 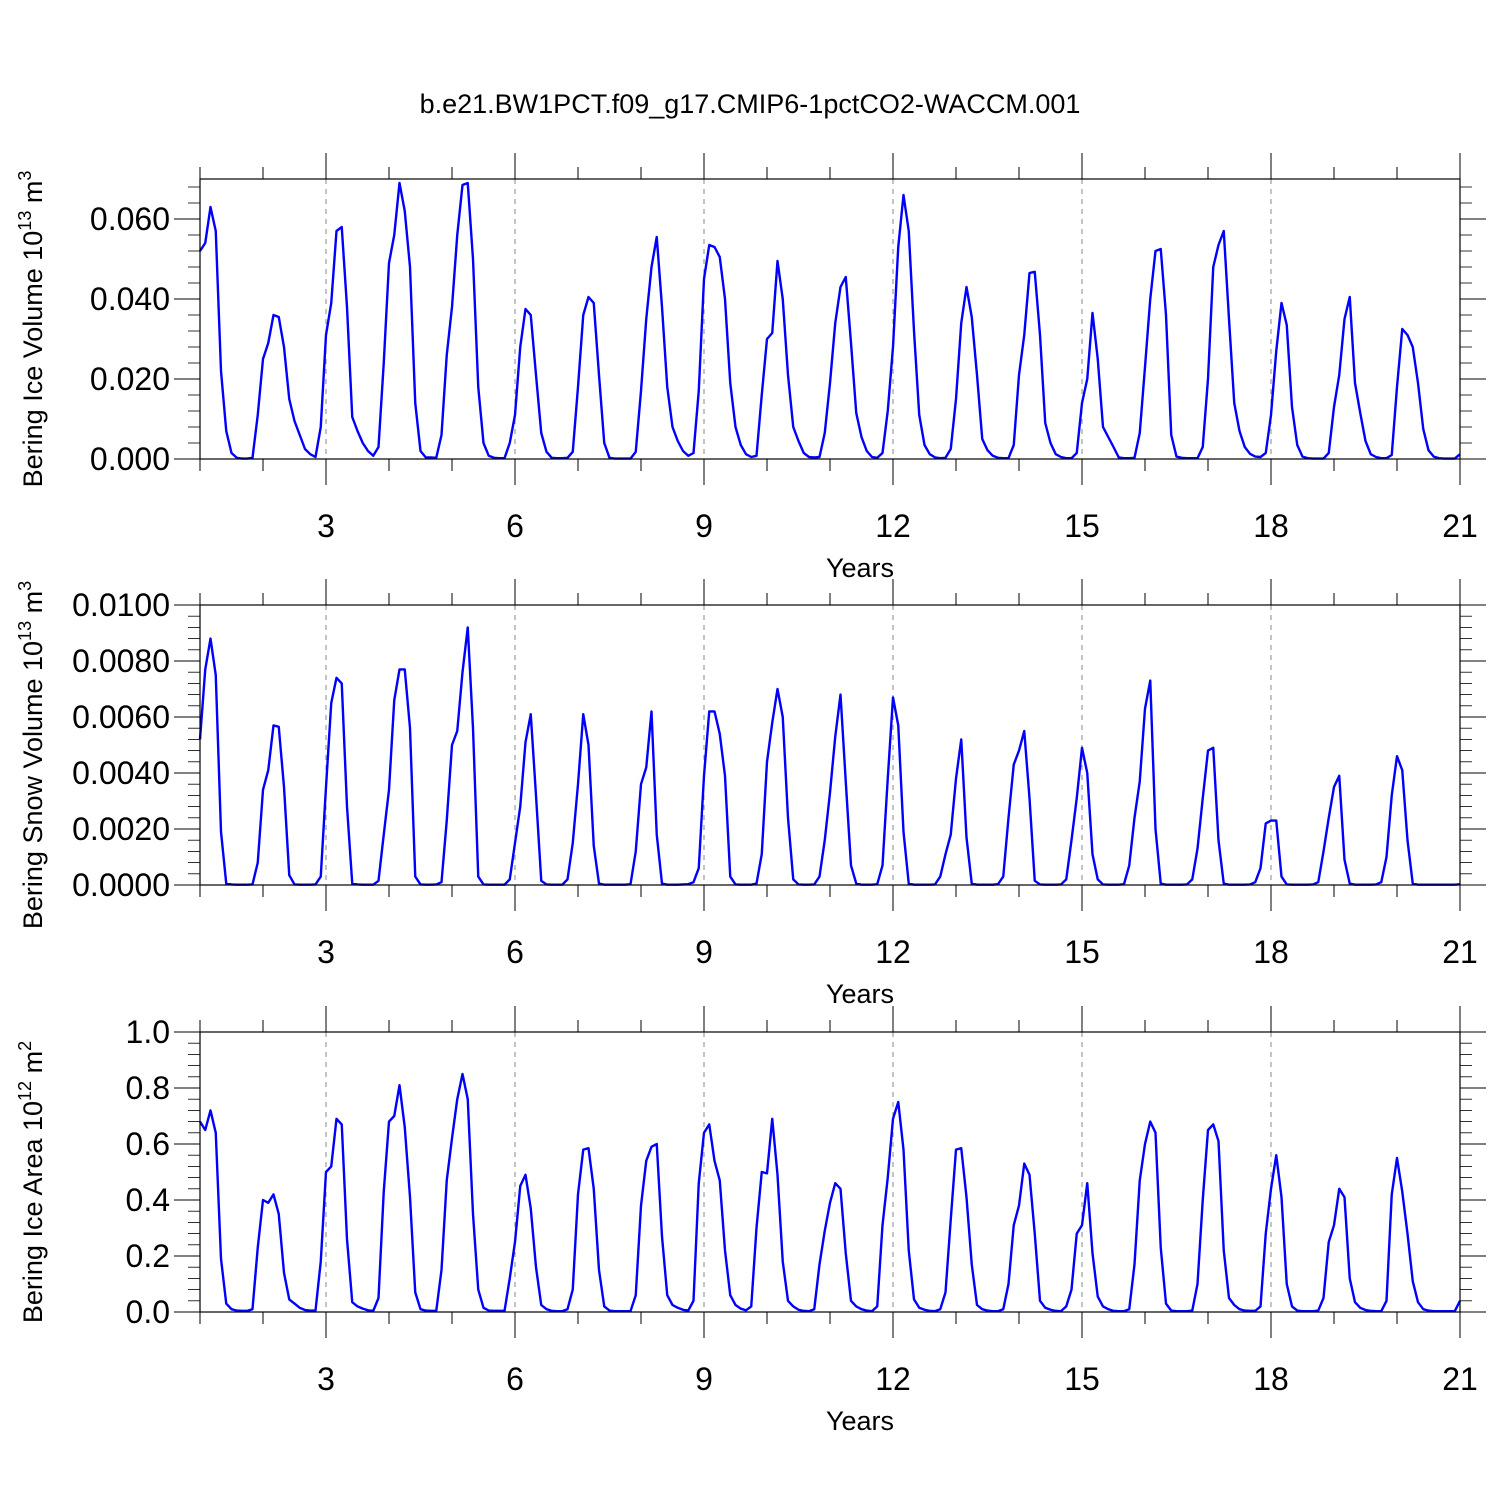 What do you see at coordinates (148, 1144) in the screenshot?
I see `y-tick-label: 0.6` at bounding box center [148, 1144].